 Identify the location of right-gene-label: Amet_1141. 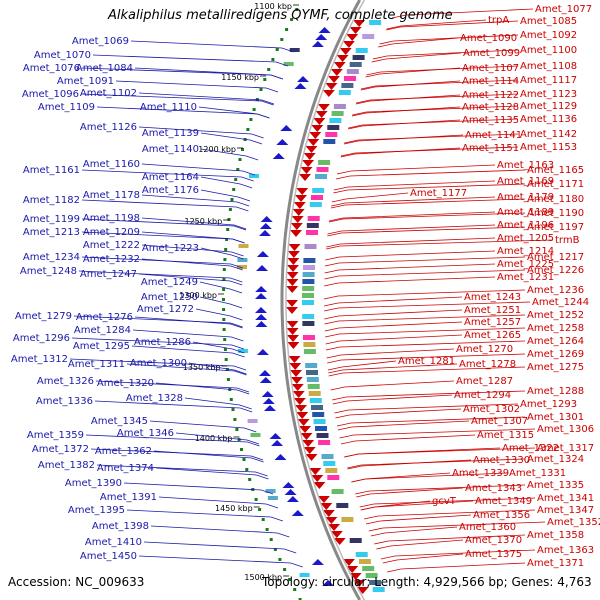
(493, 135).